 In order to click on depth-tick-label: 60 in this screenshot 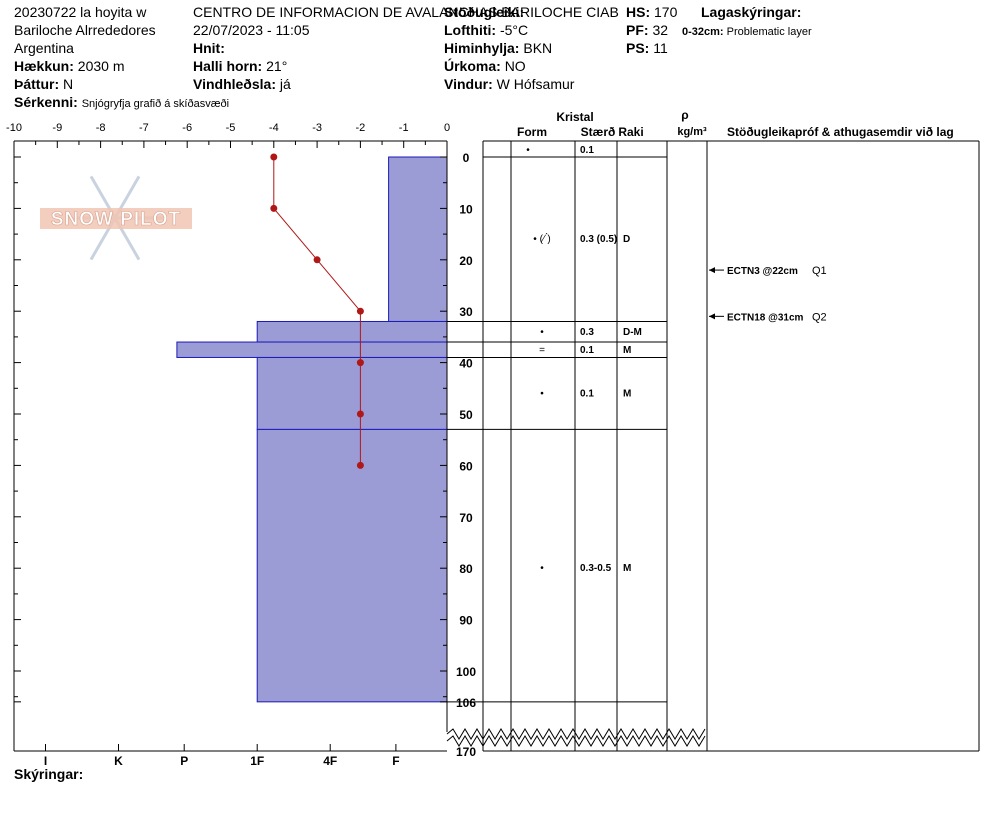, I will do `click(466, 466)`.